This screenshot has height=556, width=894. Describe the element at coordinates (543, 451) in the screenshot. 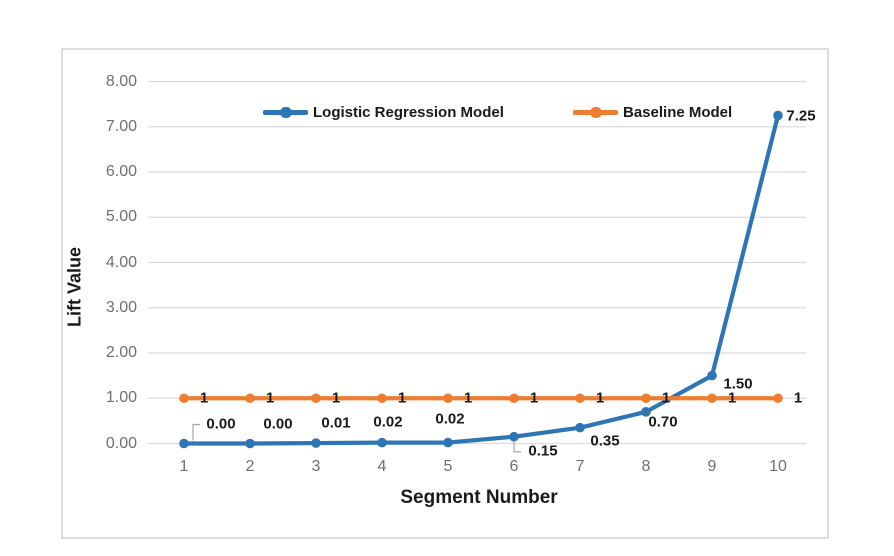

I see `logistic-series-data-label: 0.15` at that location.